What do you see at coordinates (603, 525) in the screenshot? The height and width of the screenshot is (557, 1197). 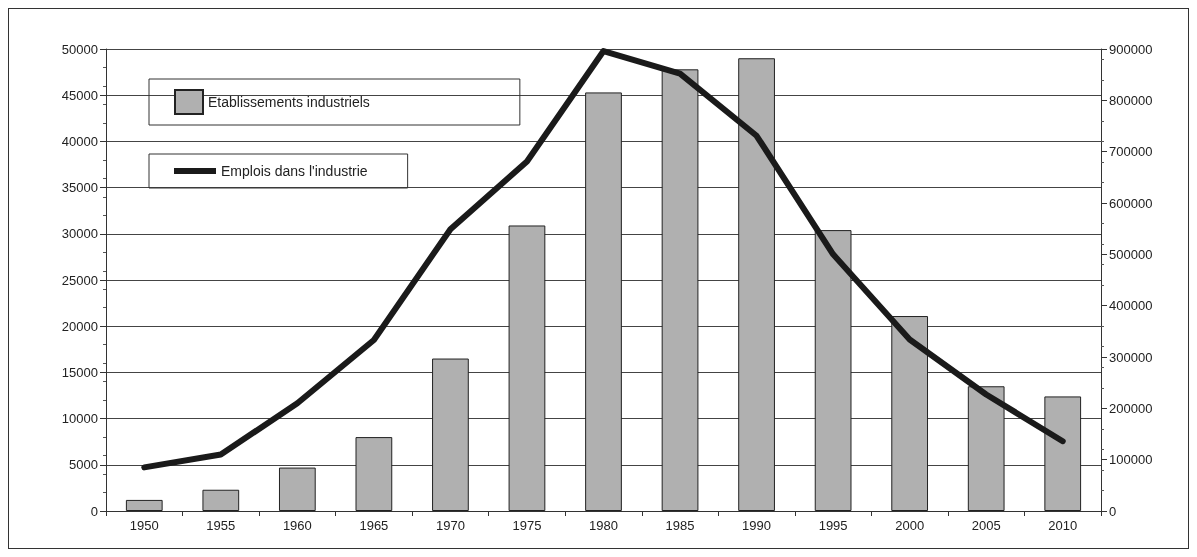 I see `x-tick-label: 1980` at bounding box center [603, 525].